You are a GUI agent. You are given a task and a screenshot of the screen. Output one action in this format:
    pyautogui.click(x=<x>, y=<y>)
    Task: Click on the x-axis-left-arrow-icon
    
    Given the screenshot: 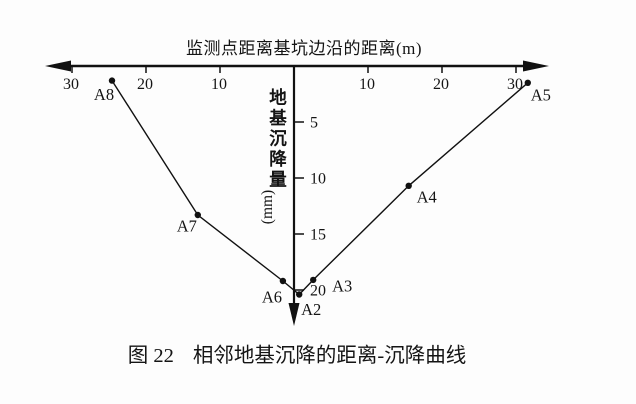 What is the action you would take?
    pyautogui.click(x=58, y=66)
    